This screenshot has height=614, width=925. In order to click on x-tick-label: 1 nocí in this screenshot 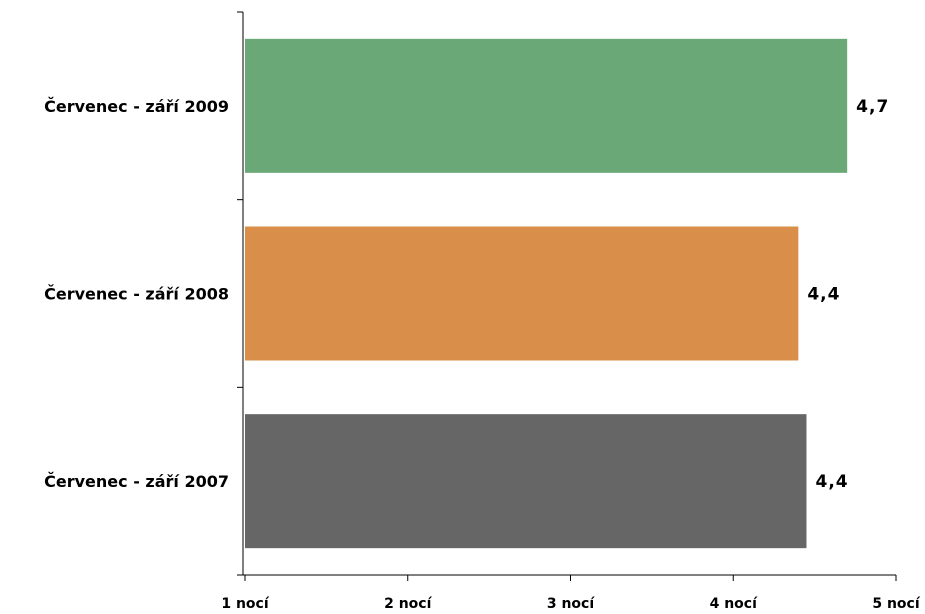, I will do `click(245, 604)`.